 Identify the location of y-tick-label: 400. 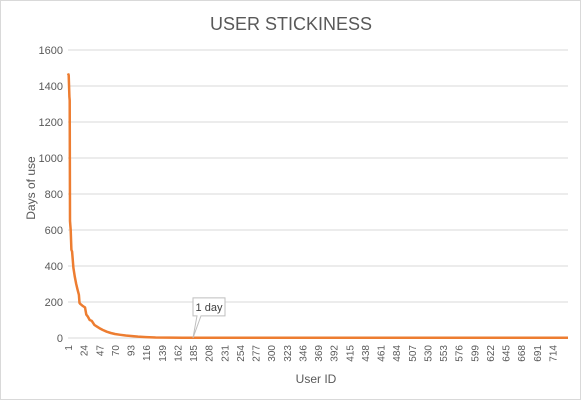
(54, 267).